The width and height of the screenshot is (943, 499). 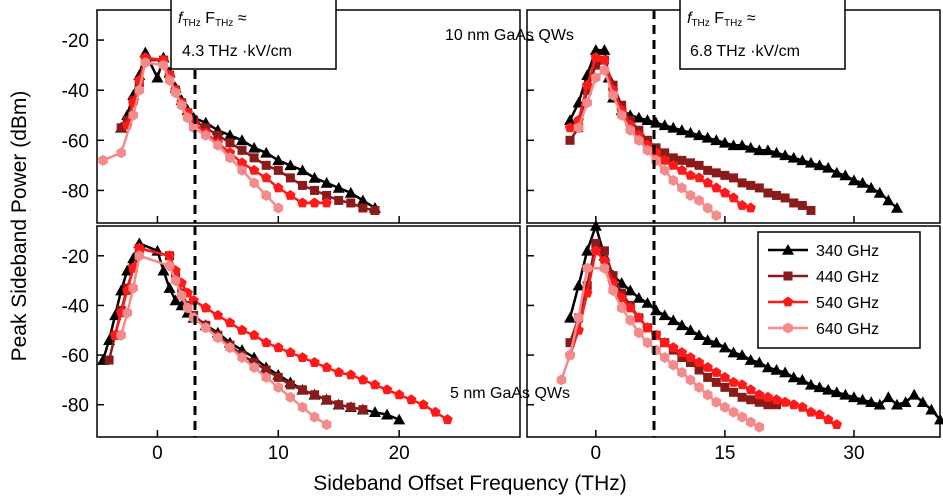 What do you see at coordinates (745, 51) in the screenshot?
I see `box-right-value: 6.8 THz ·kV/cm` at bounding box center [745, 51].